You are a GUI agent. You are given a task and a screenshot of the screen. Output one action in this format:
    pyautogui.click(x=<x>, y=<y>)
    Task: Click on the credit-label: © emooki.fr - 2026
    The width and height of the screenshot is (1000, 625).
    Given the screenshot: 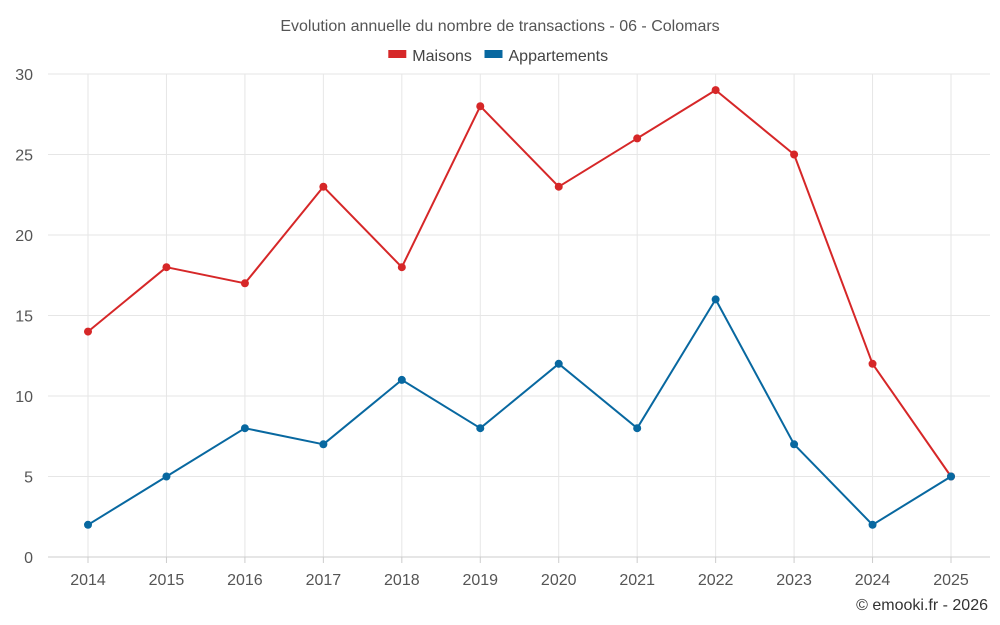 What is the action you would take?
    pyautogui.click(x=922, y=605)
    